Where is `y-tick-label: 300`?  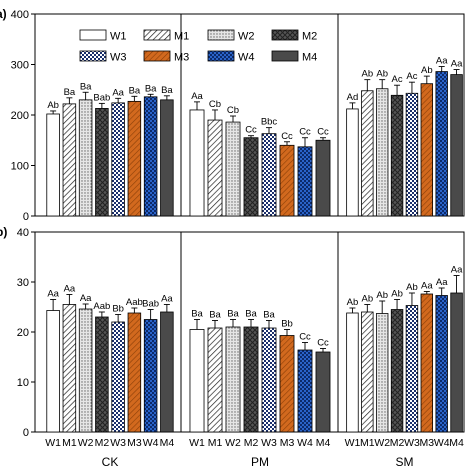
y-tick-label: 300 is located at coordinates (20, 66).